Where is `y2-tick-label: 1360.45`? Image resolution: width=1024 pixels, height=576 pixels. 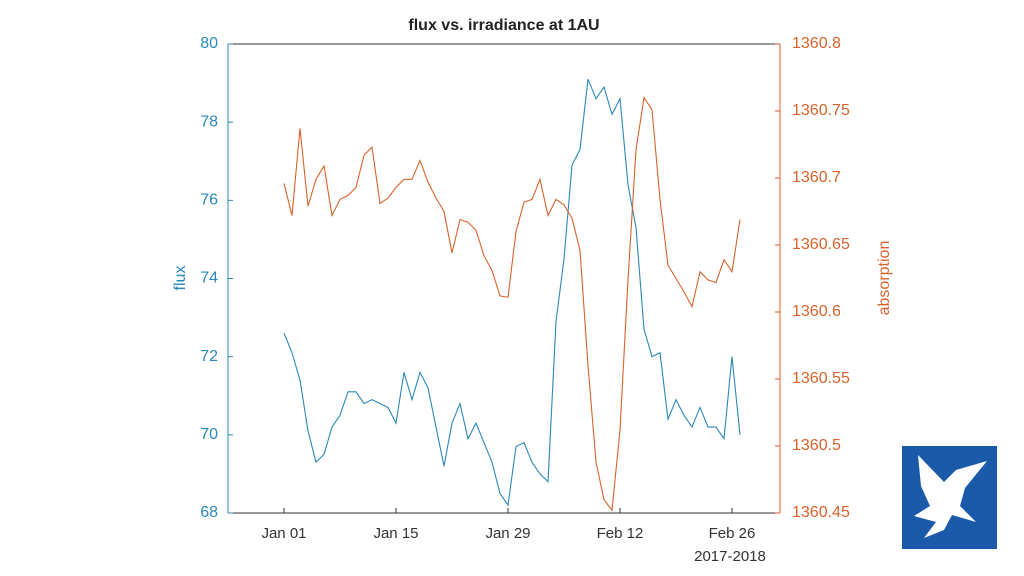
y2-tick-label: 1360.45 is located at coordinates (821, 512).